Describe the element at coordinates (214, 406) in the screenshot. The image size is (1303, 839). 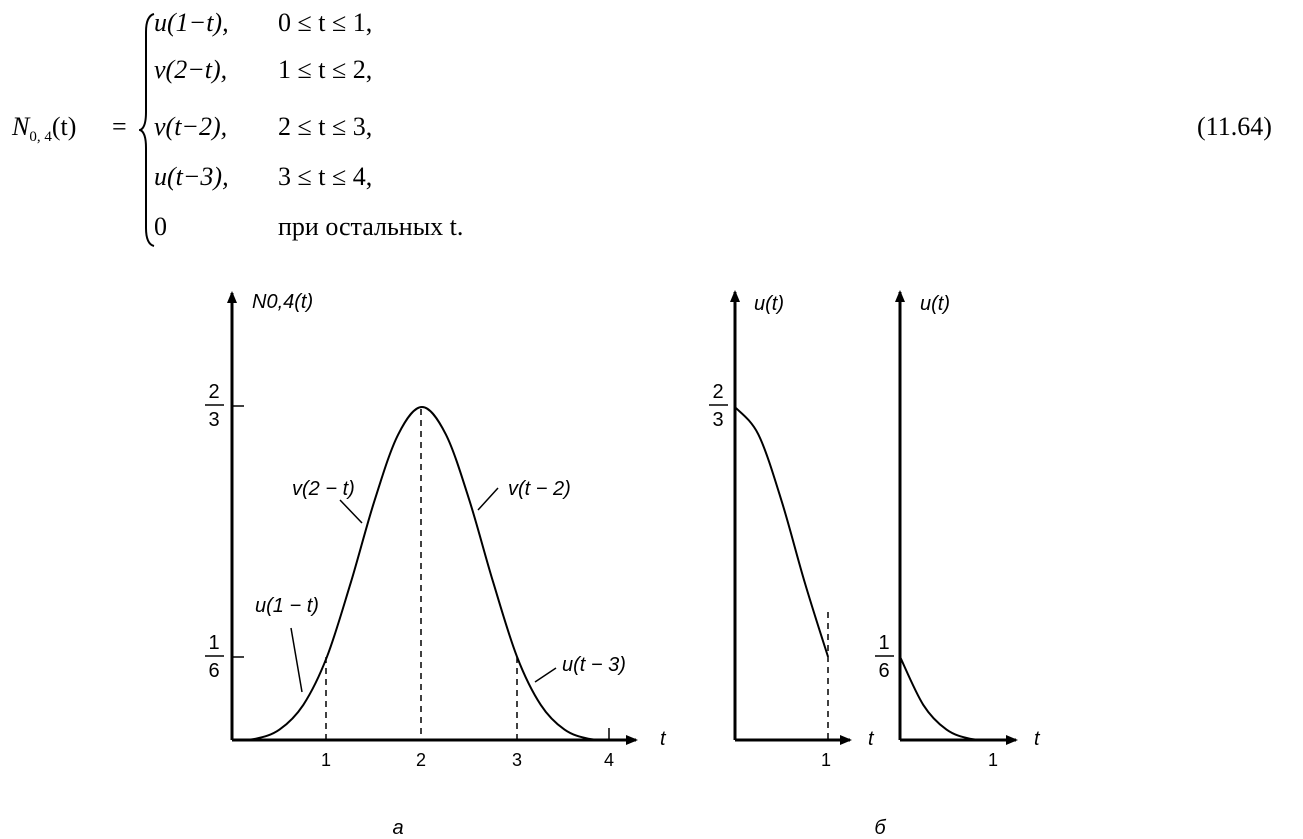
I see `plot-a-ytick-two-thirds: 2 3` at that location.